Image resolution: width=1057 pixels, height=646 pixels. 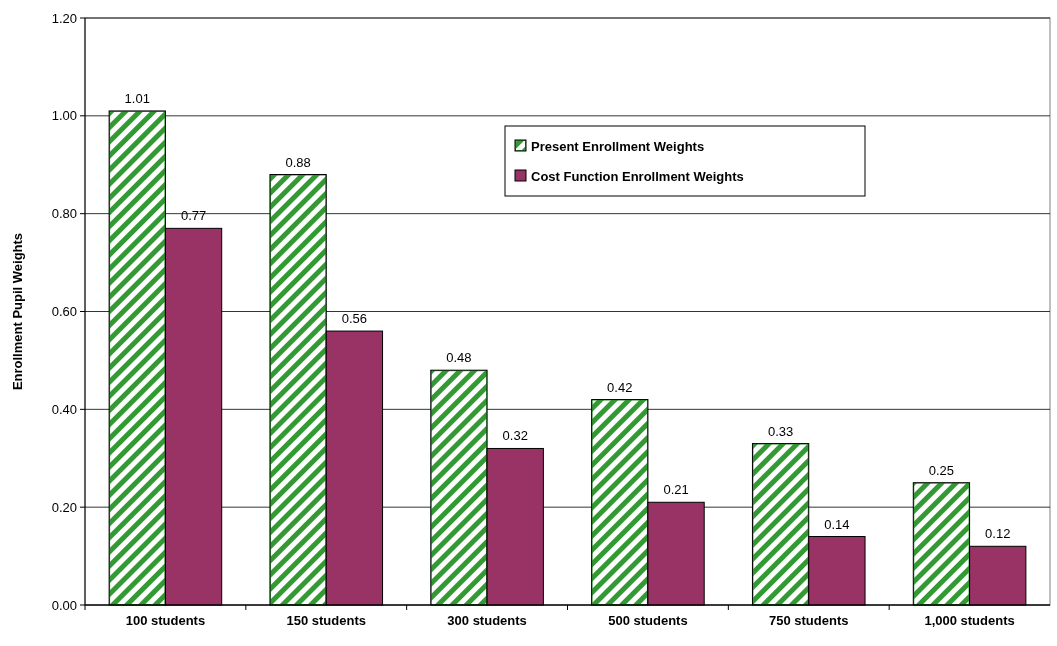 I want to click on y-tick-label: 0.00, so click(x=64, y=605).